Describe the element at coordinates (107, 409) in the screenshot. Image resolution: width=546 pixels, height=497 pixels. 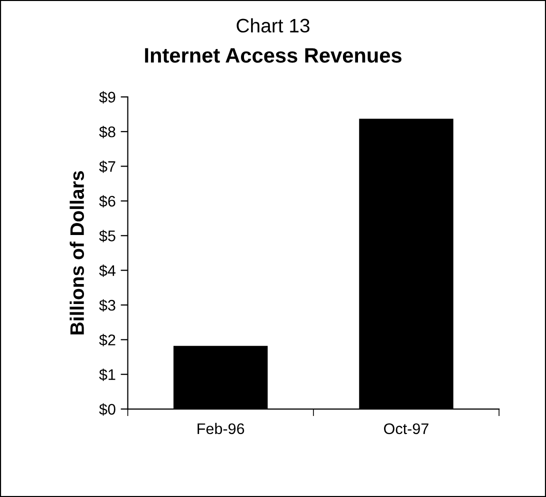
I see `y-tick-label: $0` at that location.